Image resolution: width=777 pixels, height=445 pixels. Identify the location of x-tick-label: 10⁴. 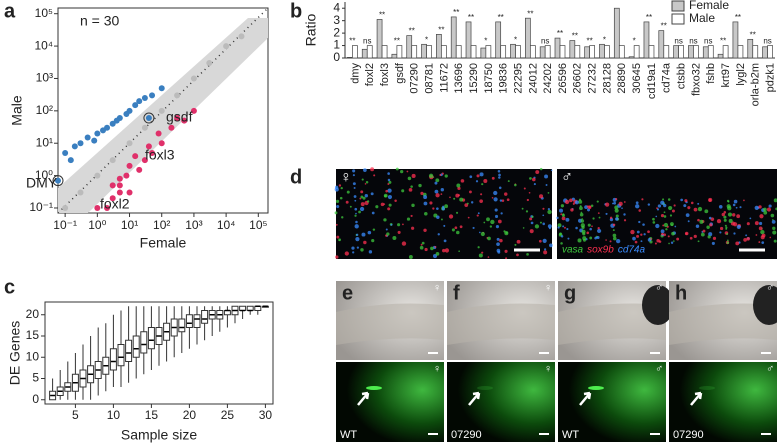
(226, 225).